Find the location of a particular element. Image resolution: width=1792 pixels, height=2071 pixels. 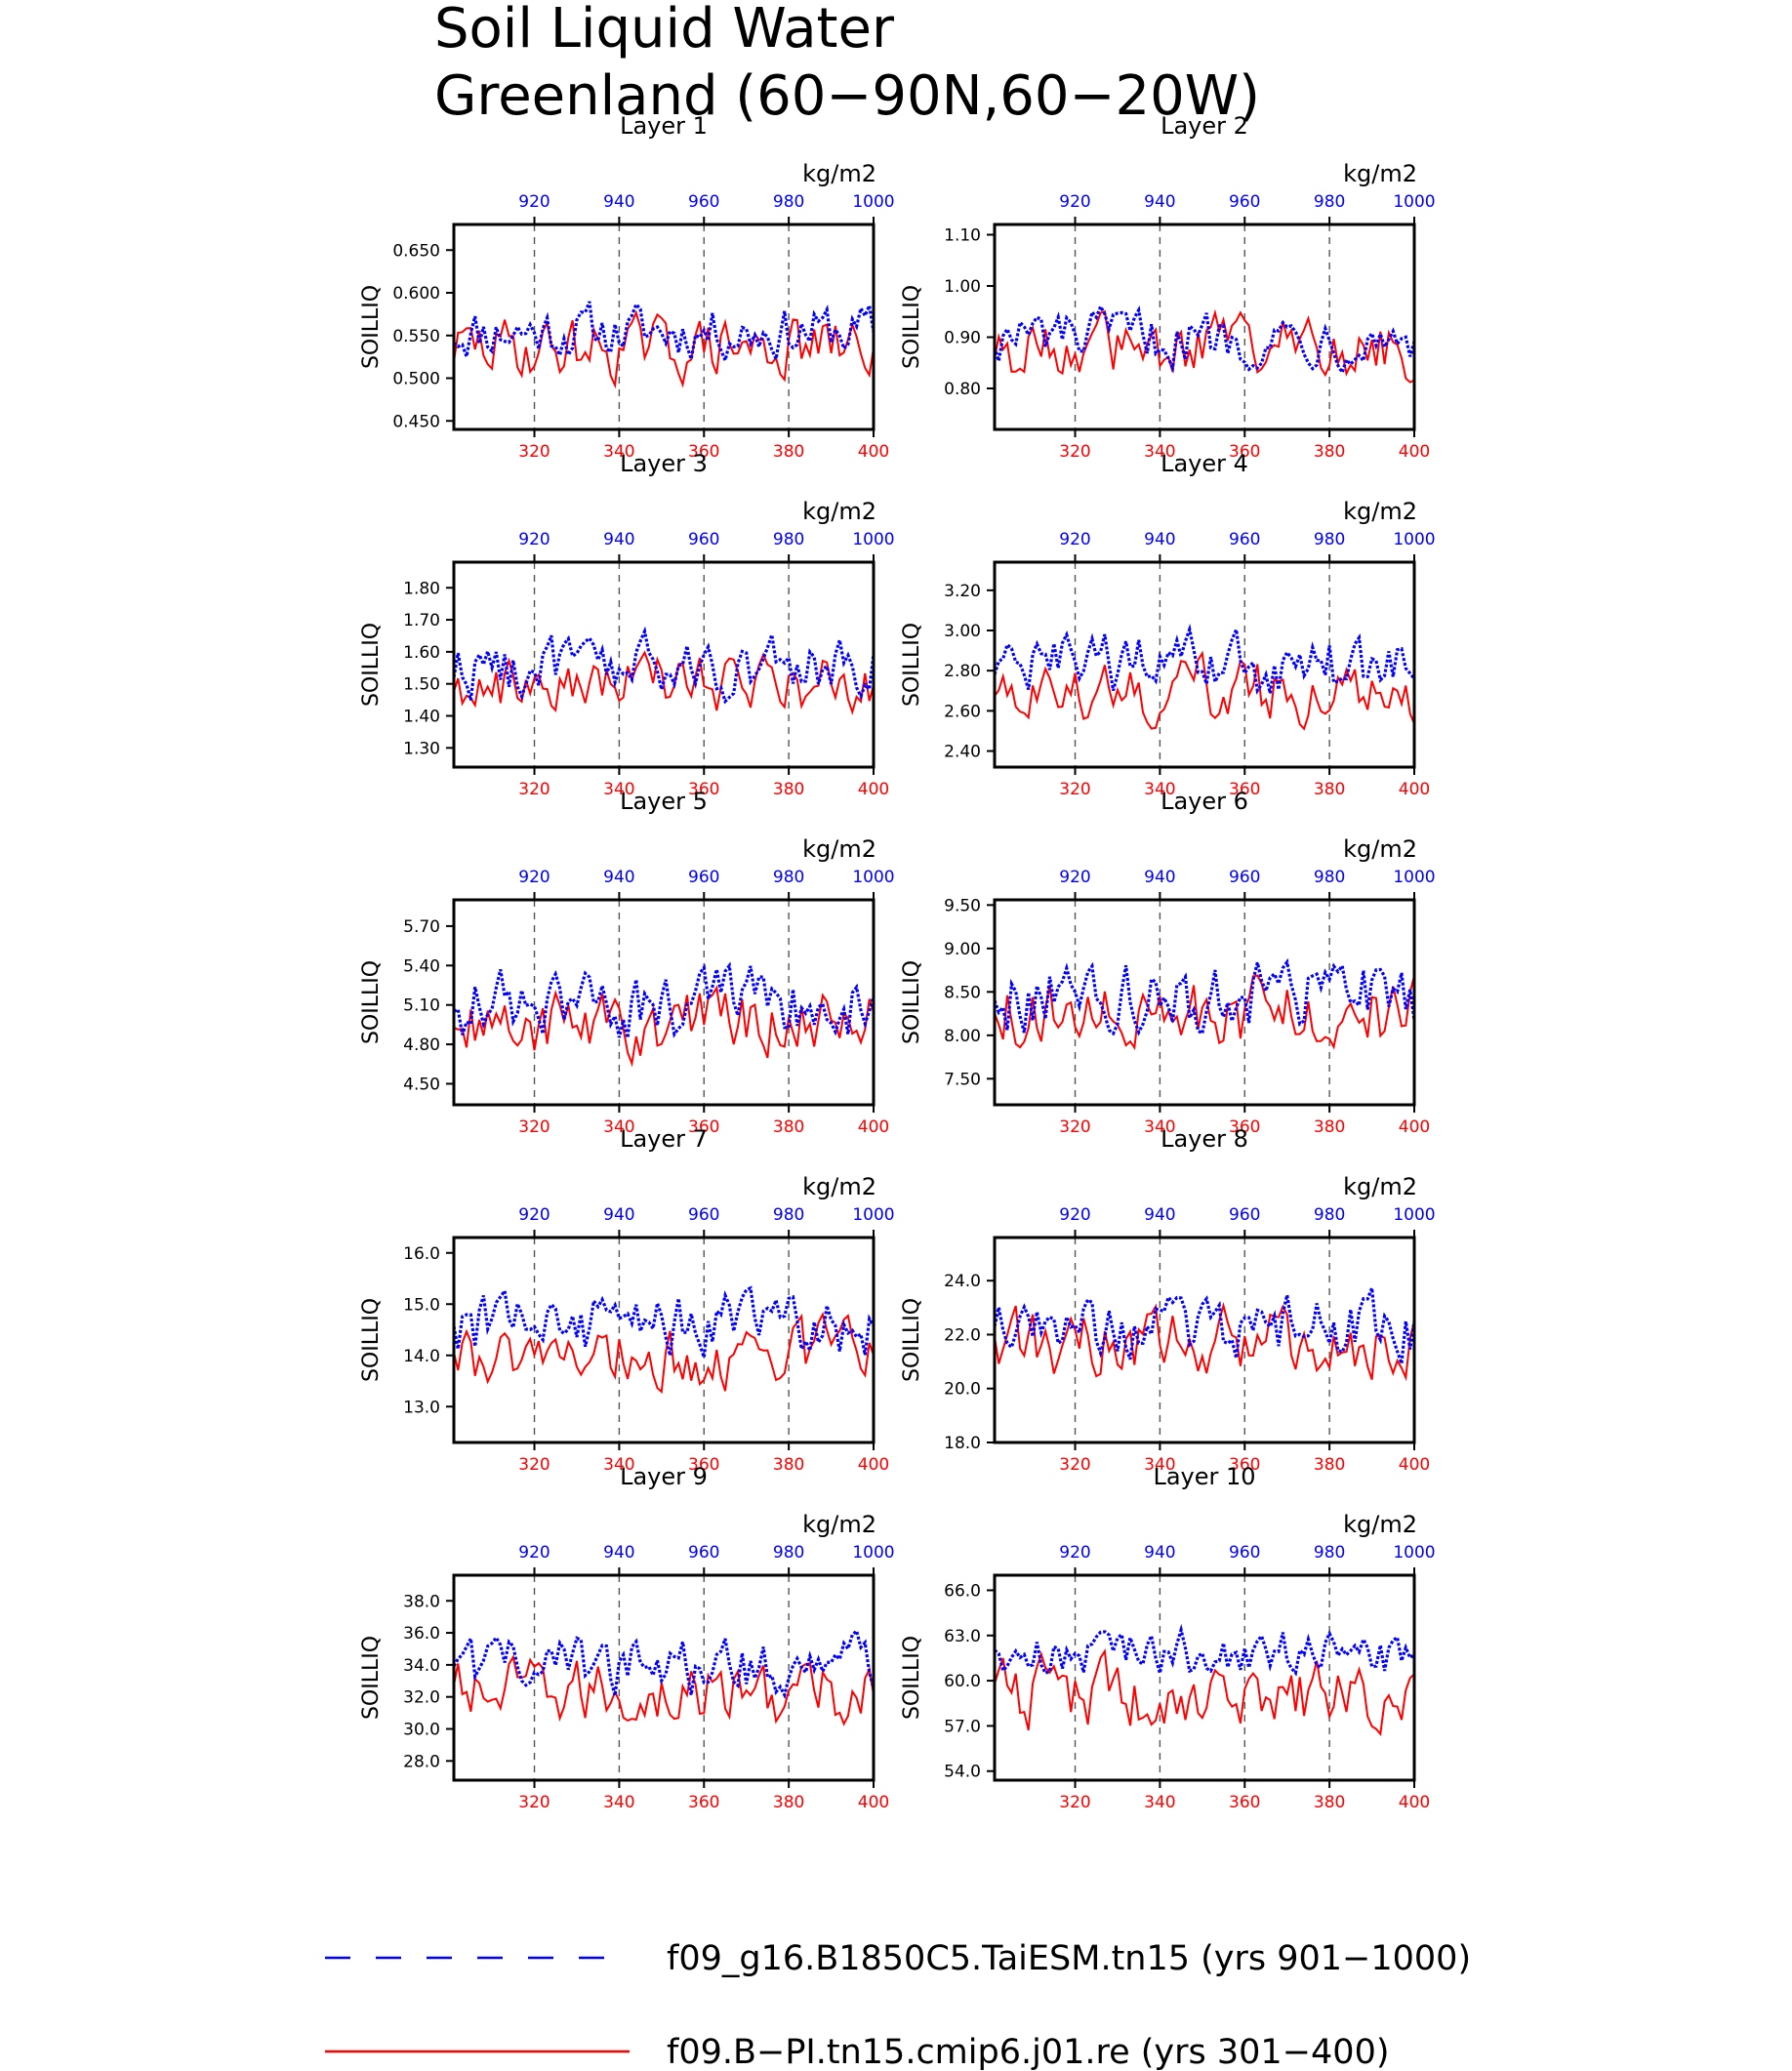

y-tick-label: 1.10 is located at coordinates (962, 236).